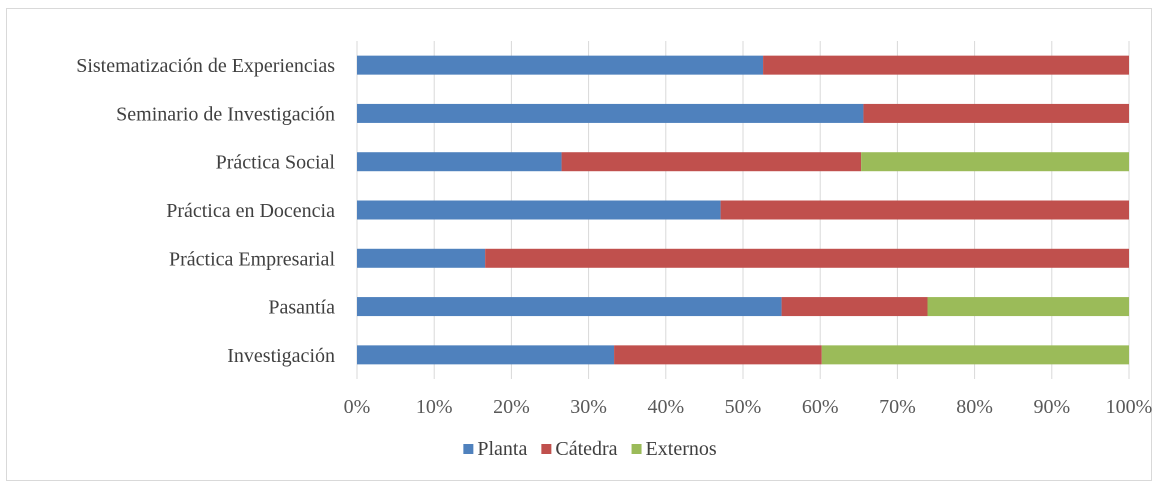  What do you see at coordinates (225, 114) in the screenshot?
I see `category-label: Seminario de Investigación` at bounding box center [225, 114].